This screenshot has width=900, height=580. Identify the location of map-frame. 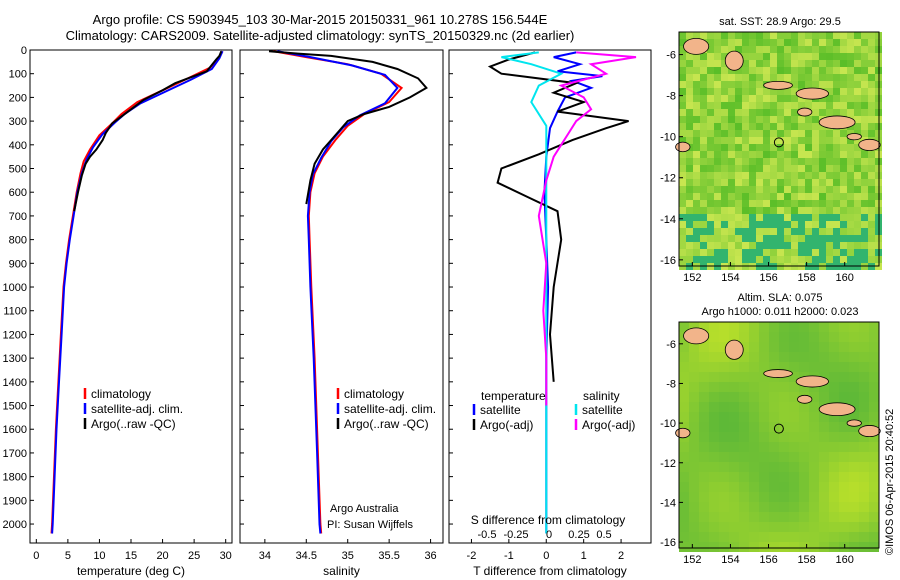
(779, 435).